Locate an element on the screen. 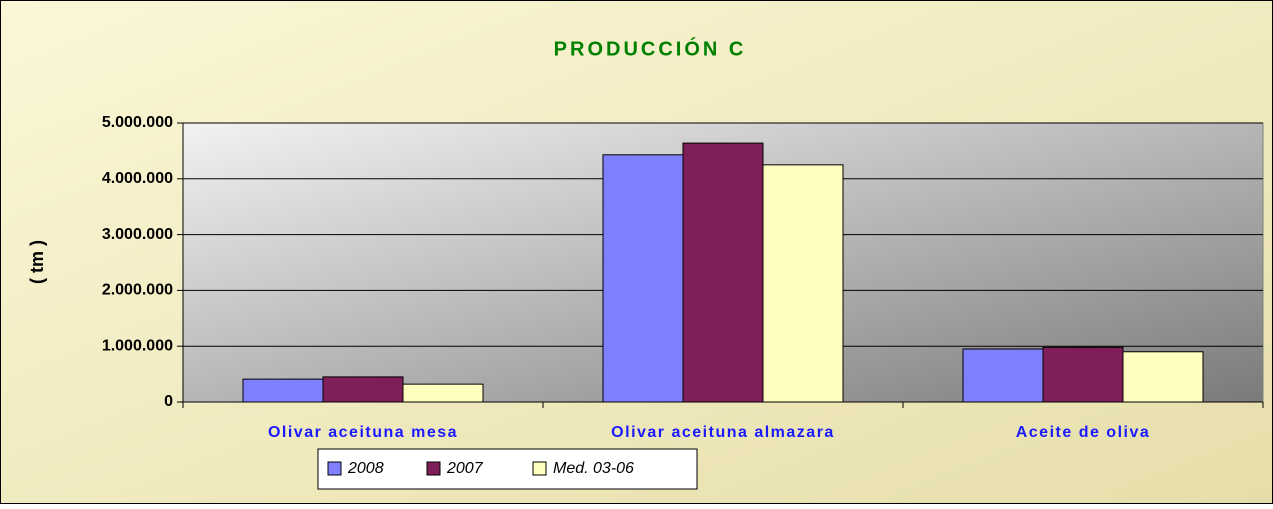 This screenshot has height=509, width=1273. y-tick-label: 0 is located at coordinates (168, 401).